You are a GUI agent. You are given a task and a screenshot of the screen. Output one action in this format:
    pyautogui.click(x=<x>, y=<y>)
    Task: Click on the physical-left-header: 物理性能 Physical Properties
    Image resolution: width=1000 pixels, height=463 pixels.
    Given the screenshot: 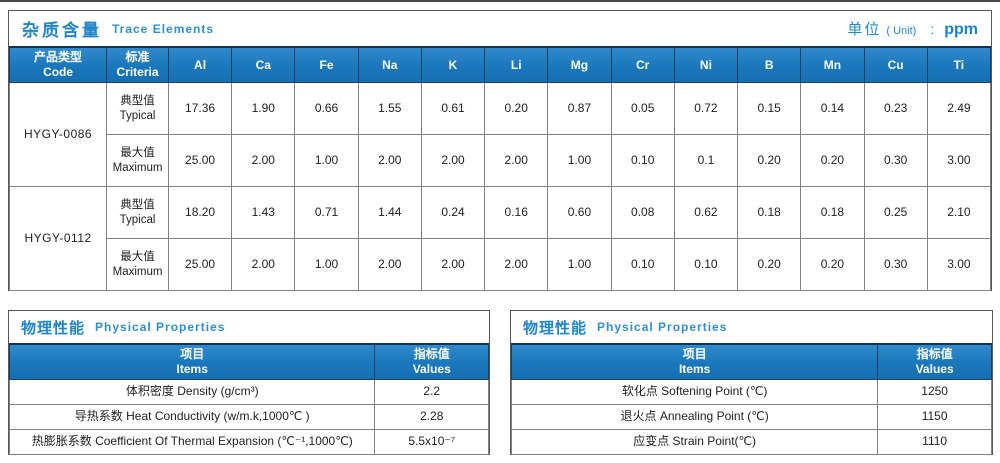 What is the action you would take?
    pyautogui.click(x=249, y=327)
    